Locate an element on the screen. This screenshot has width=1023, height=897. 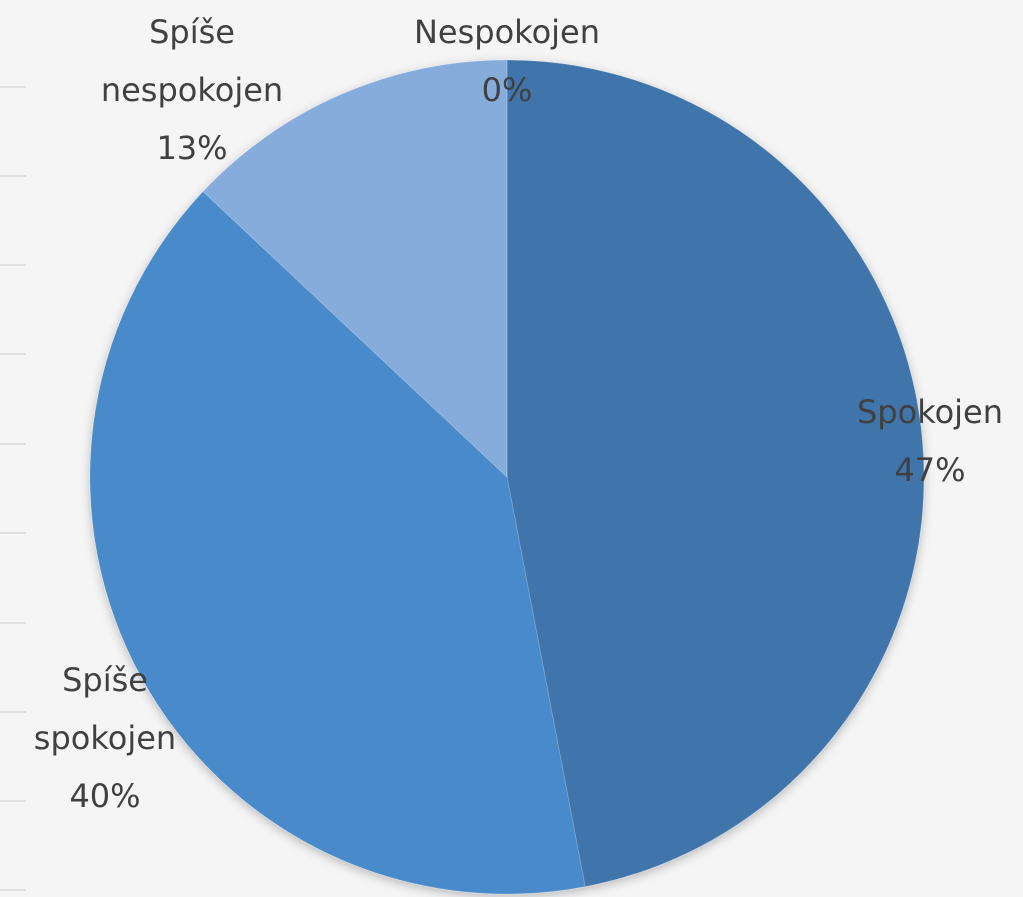
pie-slice is located at coordinates (355, 269).